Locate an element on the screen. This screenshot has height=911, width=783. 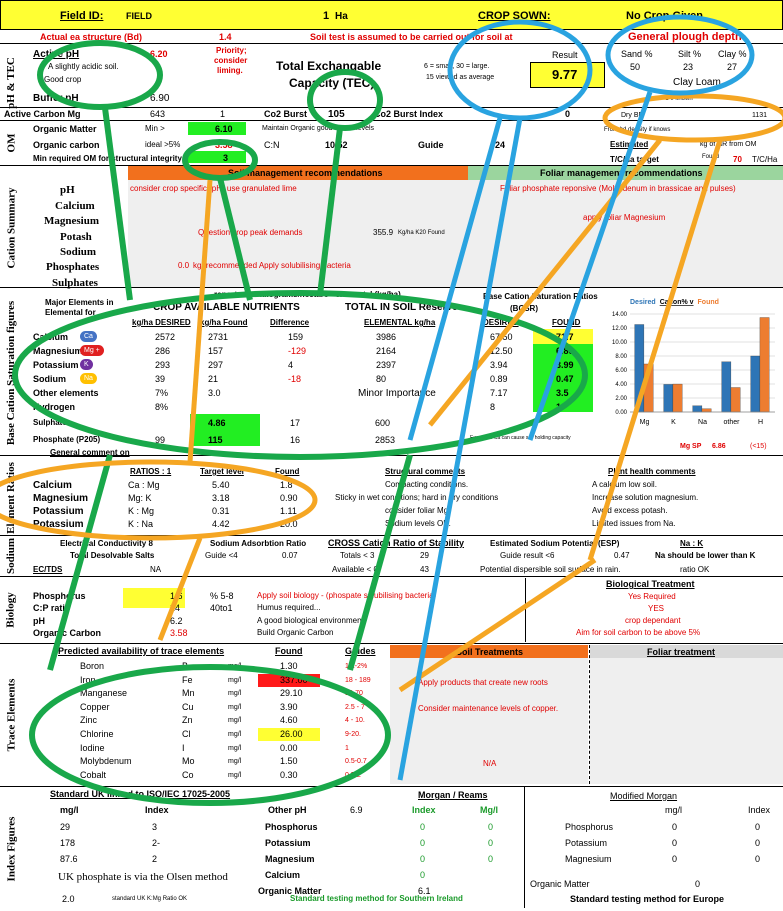
ph-priority-2: consider is located at coordinates (231, 60).